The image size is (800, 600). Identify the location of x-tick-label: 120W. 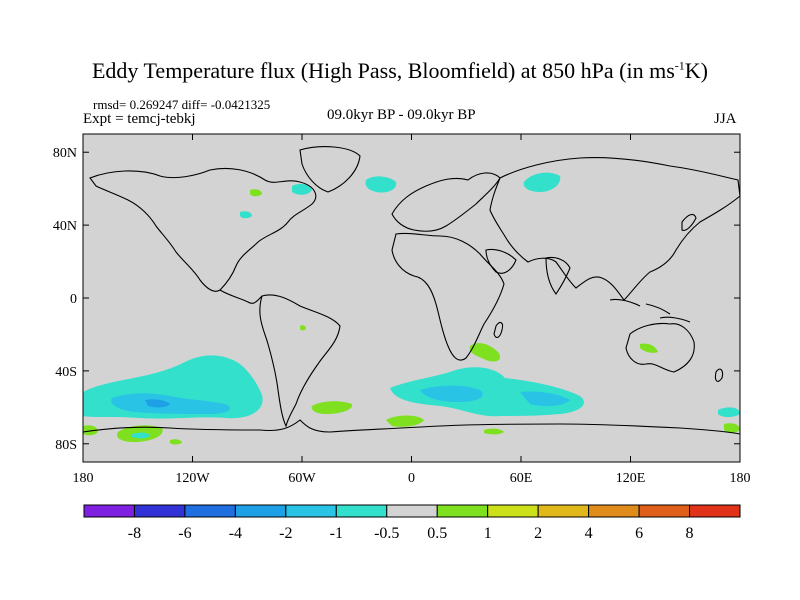
(192, 478).